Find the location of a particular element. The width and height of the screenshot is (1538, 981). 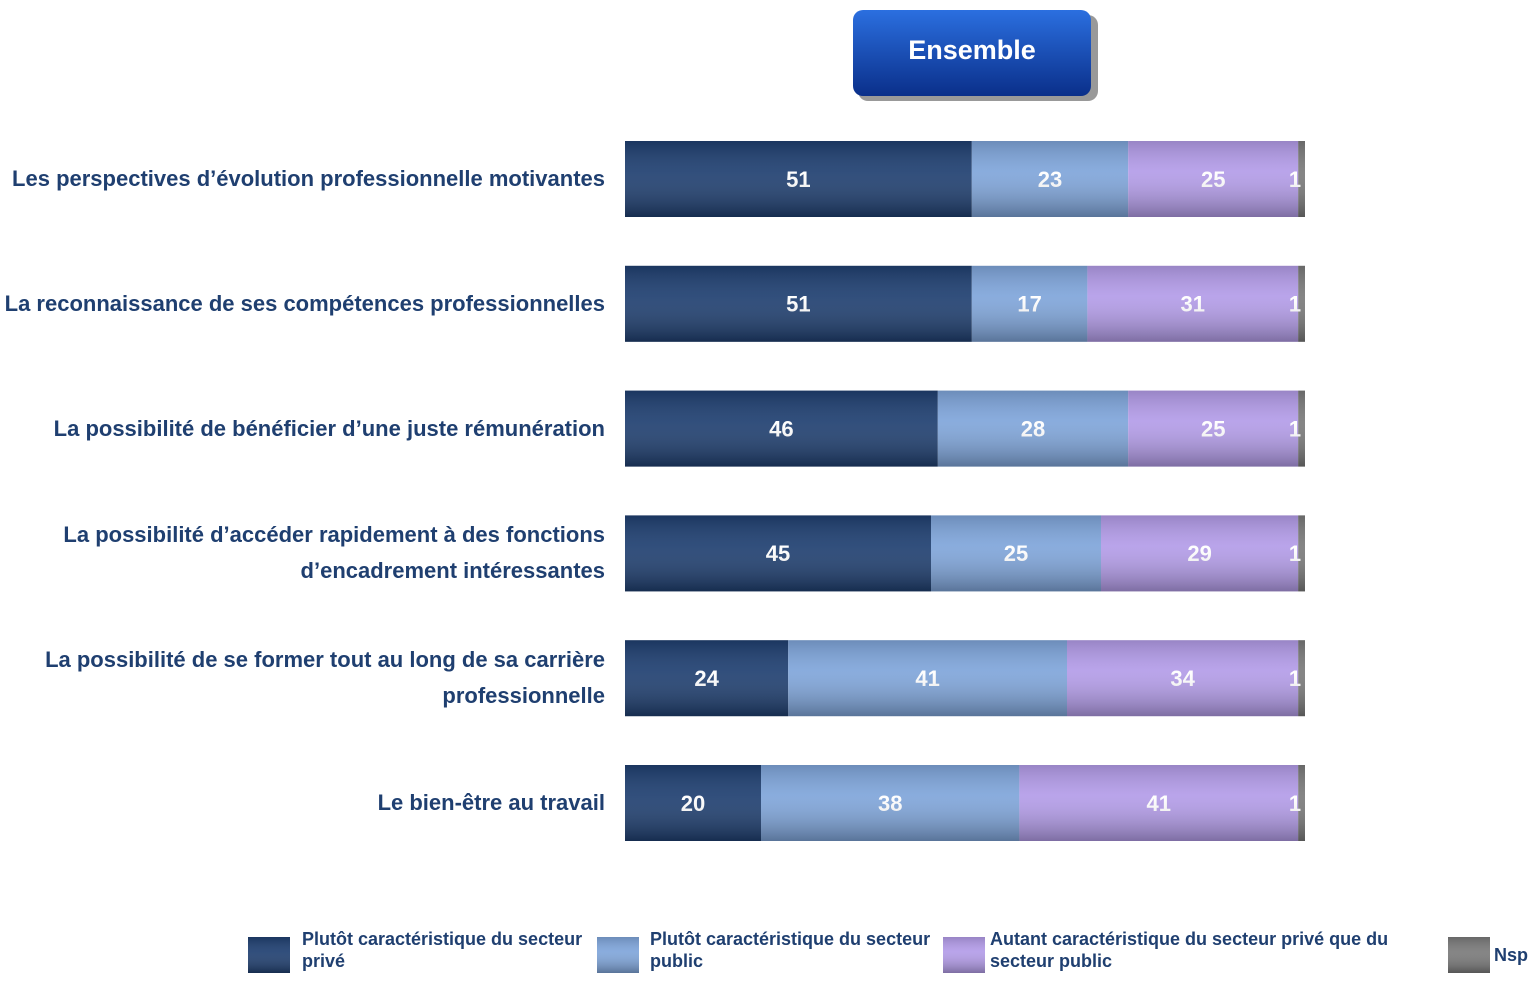

value-label: 24 is located at coordinates (706, 678).